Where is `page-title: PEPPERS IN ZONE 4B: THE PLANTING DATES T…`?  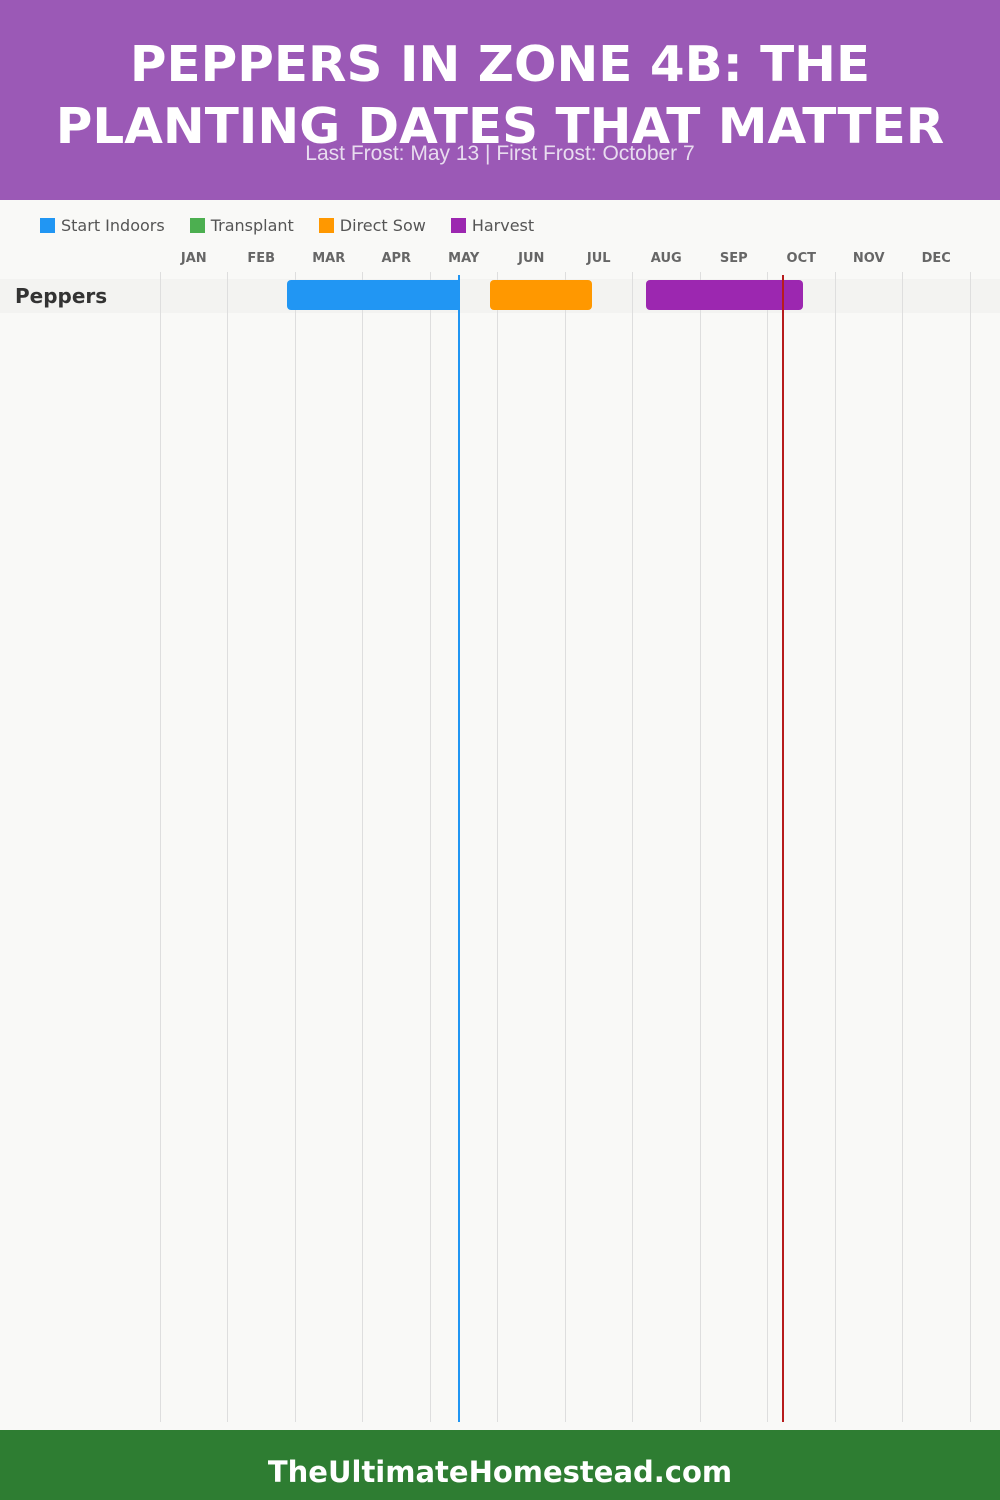
page-title: PEPPERS IN ZONE 4B: THE PLANTING DATES T… is located at coordinates (500, 96).